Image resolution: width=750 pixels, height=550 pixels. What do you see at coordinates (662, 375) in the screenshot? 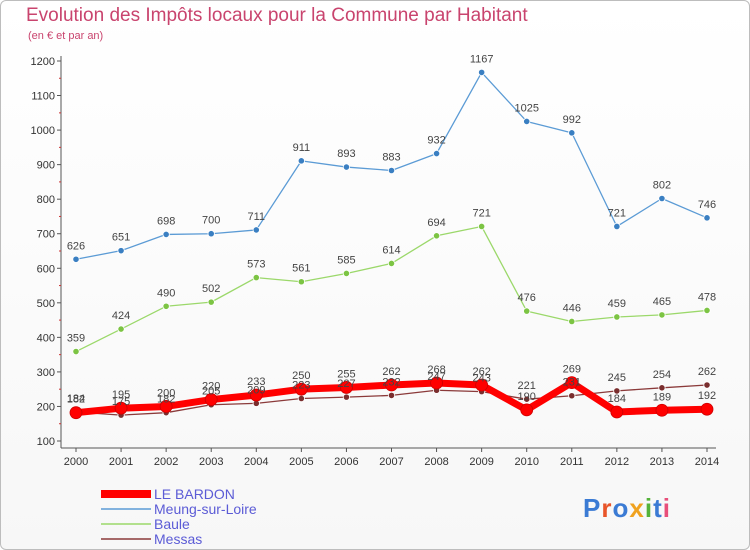
I see `data-label: 254` at bounding box center [662, 375].